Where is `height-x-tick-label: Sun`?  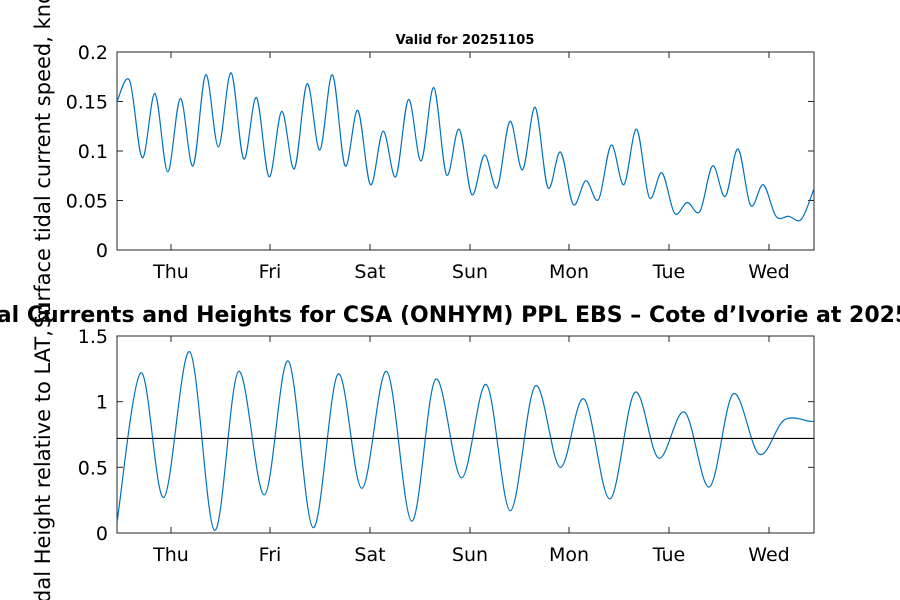
height-x-tick-label: Sun is located at coordinates (470, 555).